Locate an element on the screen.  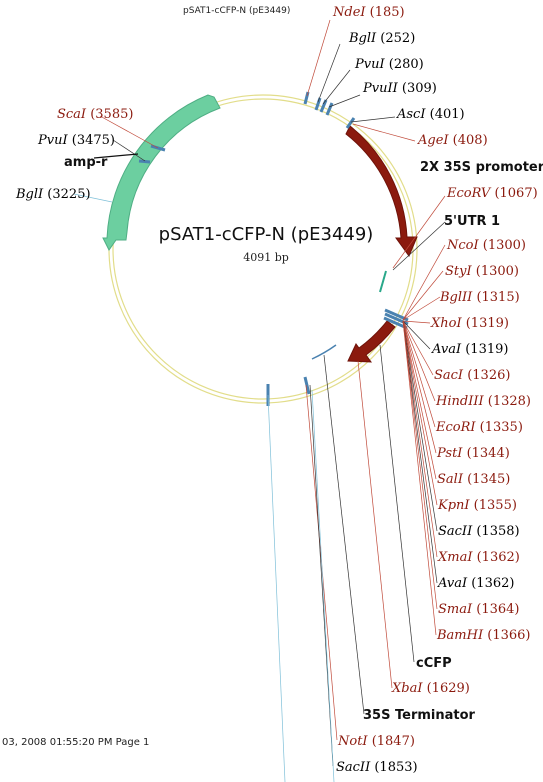
site-label-sali: SalI (1345) is located at coordinates (473, 479).